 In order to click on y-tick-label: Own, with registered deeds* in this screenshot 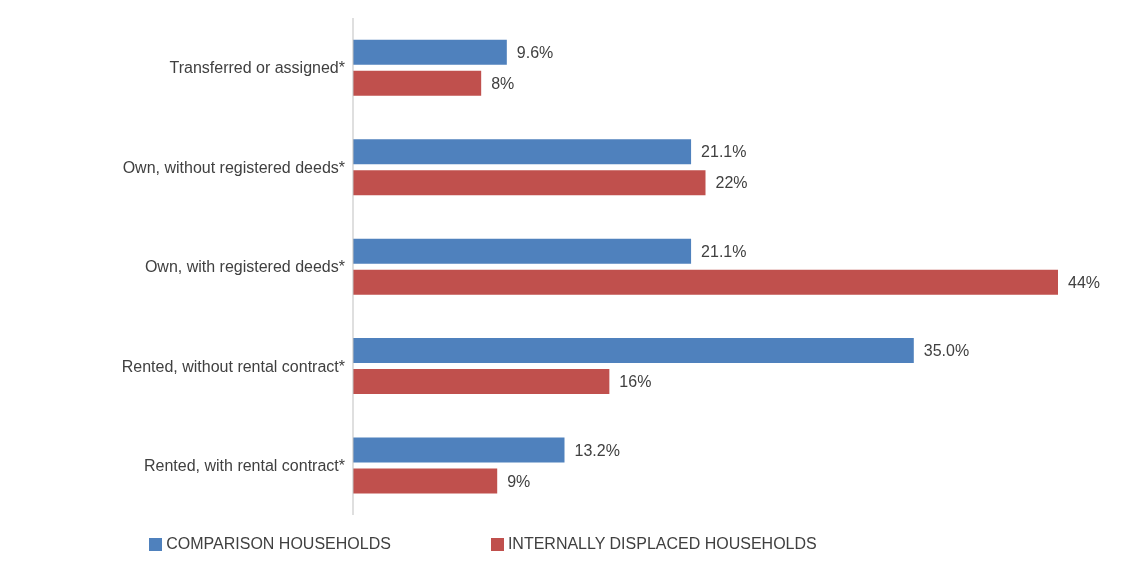, I will do `click(244, 267)`.